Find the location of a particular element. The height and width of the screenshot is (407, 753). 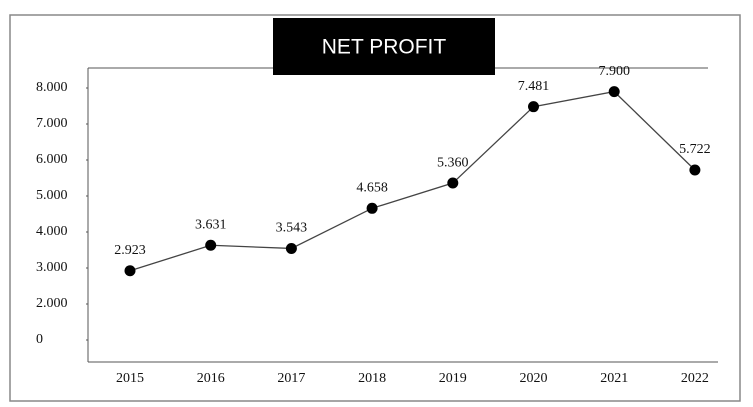

x-tick-label: 2021 is located at coordinates (614, 378).